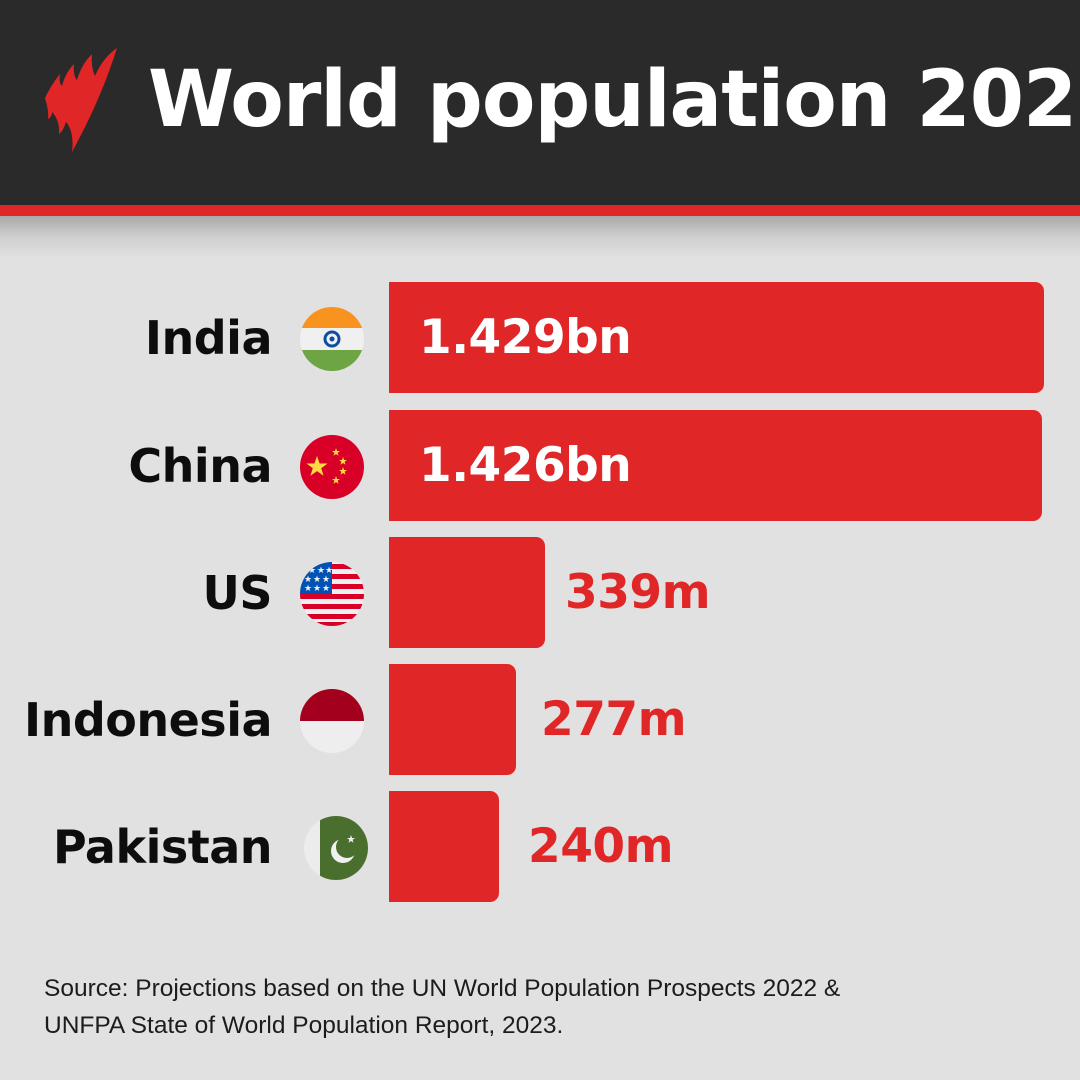 The width and height of the screenshot is (1080, 1080). Describe the element at coordinates (638, 592) in the screenshot. I see `value-label: 339m` at that location.